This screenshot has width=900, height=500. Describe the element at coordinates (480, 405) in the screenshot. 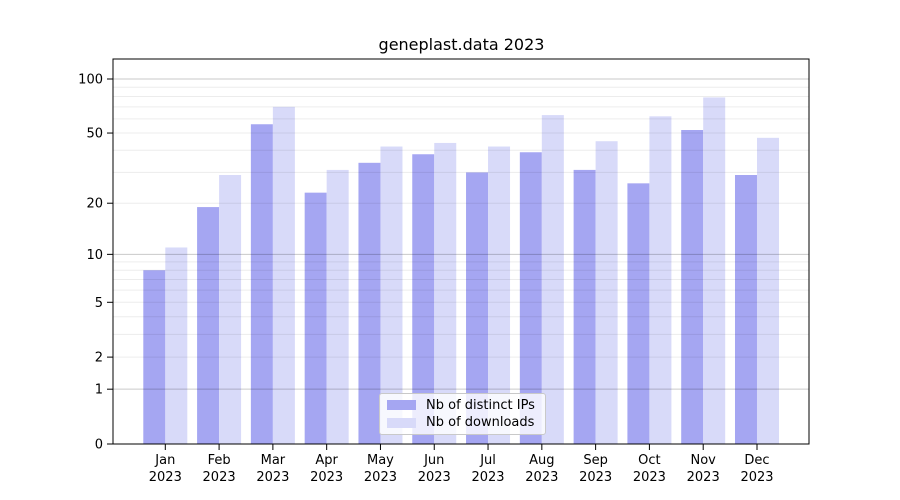

I see `legend-label-distinct-ips: Nb of distinct IPs` at that location.